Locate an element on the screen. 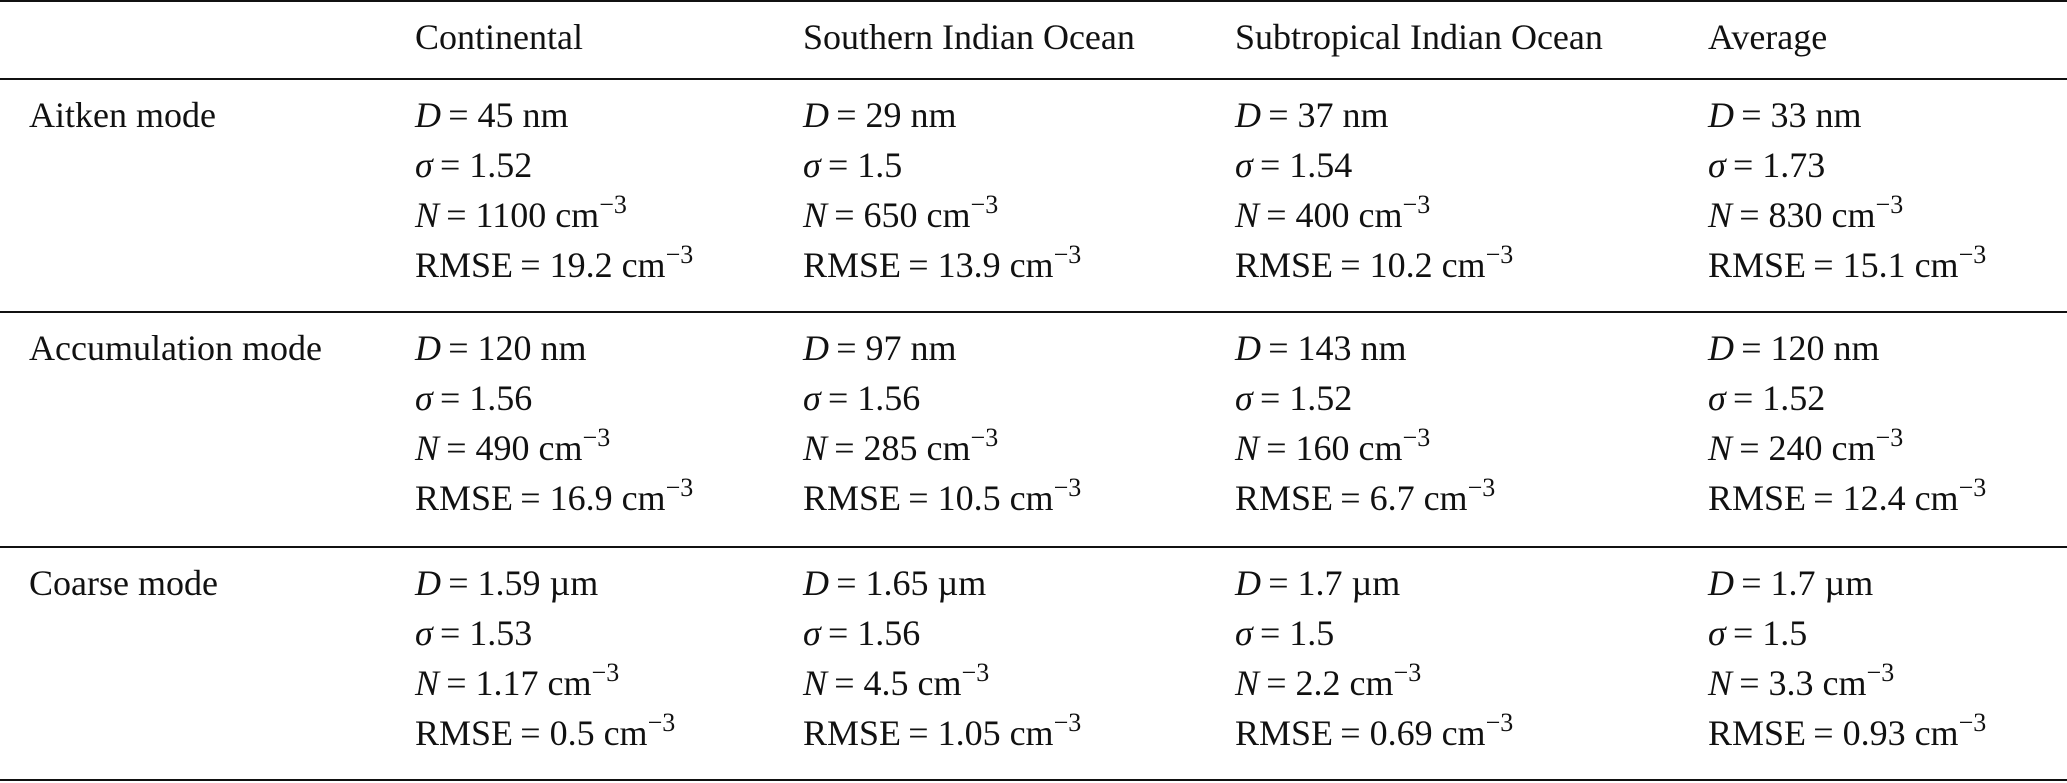 The width and height of the screenshot is (2067, 783). cell-line: N = 1.17 cm−3 is located at coordinates (517, 683).